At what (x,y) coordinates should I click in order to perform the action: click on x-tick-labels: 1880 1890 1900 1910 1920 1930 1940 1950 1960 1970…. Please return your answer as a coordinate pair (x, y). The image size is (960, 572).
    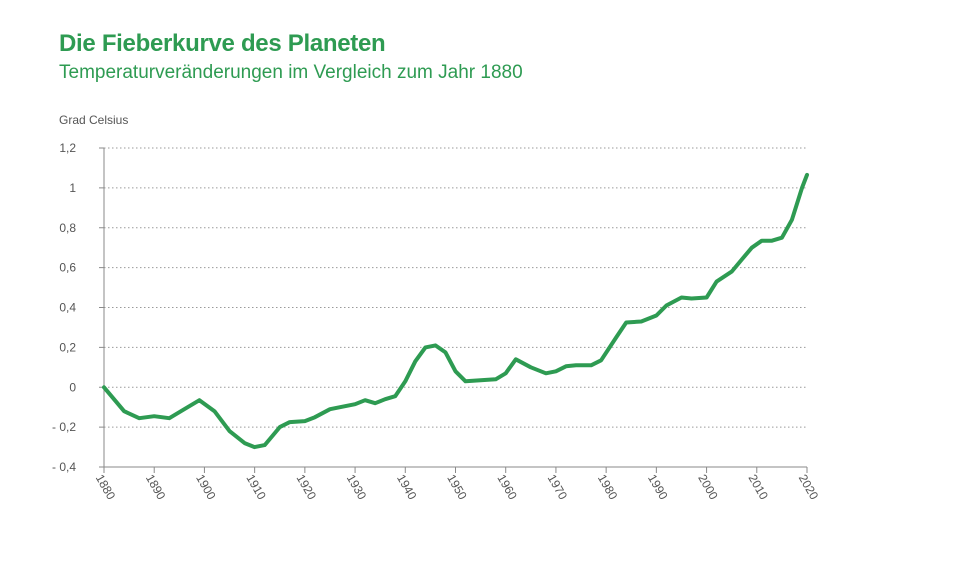
    Looking at the image, I should click on (457, 487).